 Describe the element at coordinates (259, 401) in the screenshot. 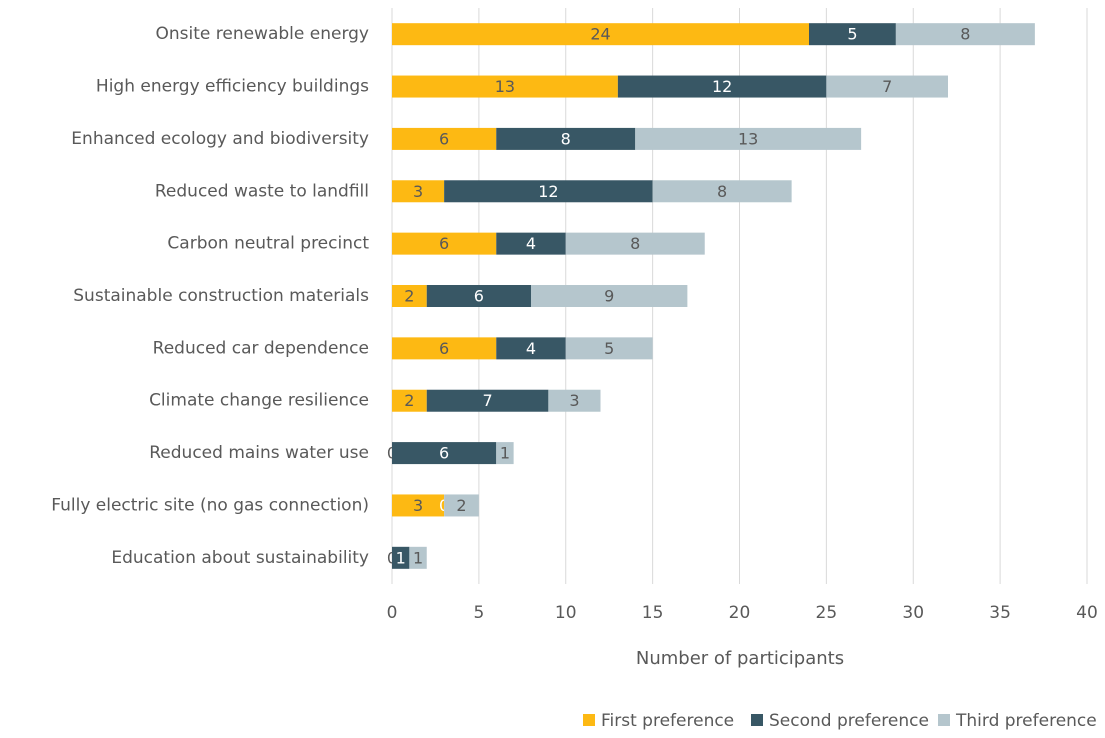

I see `y-tick-label: Climate change resilience` at that location.